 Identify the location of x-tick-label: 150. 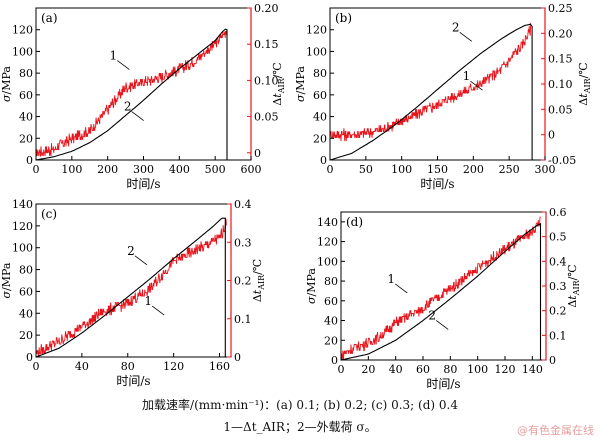
(437, 169).